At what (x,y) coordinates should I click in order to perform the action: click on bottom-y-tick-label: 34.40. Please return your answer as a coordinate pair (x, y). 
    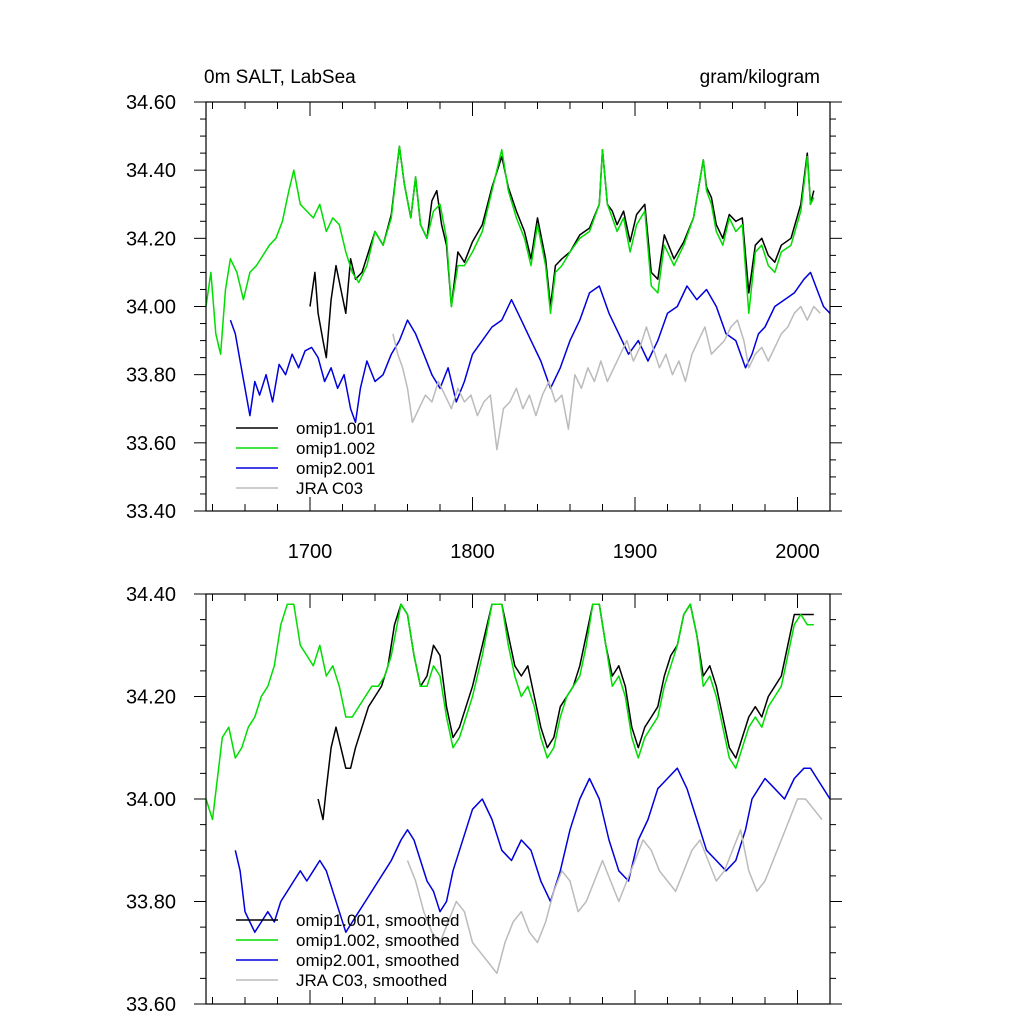
    Looking at the image, I should click on (151, 595).